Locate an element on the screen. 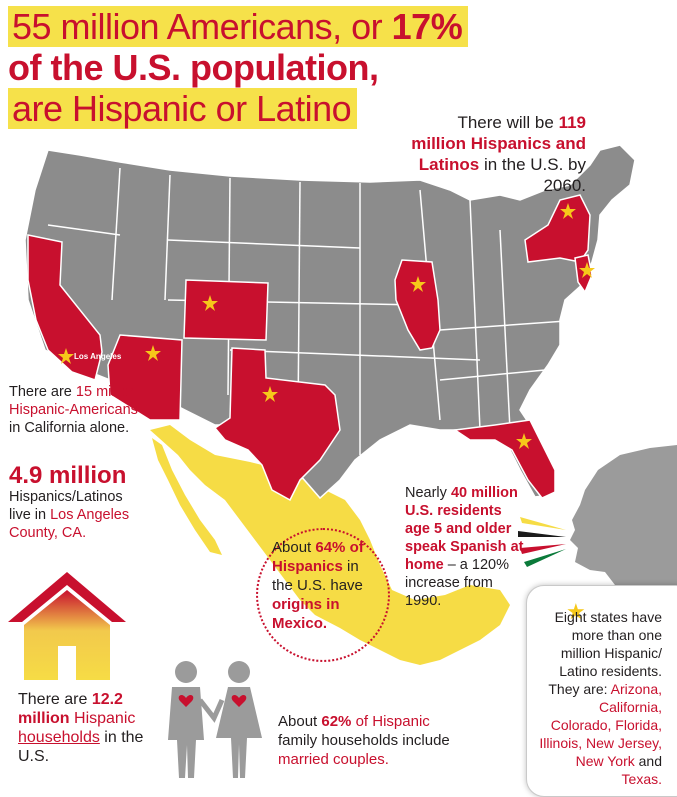 The image size is (677, 797). households-text-c: Hispanic is located at coordinates (102, 718).